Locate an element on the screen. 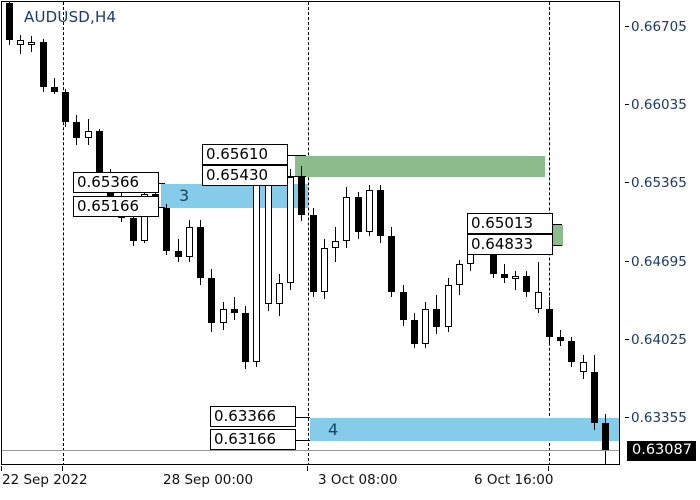  price-axis-tick: 0.63355 is located at coordinates (656, 417).